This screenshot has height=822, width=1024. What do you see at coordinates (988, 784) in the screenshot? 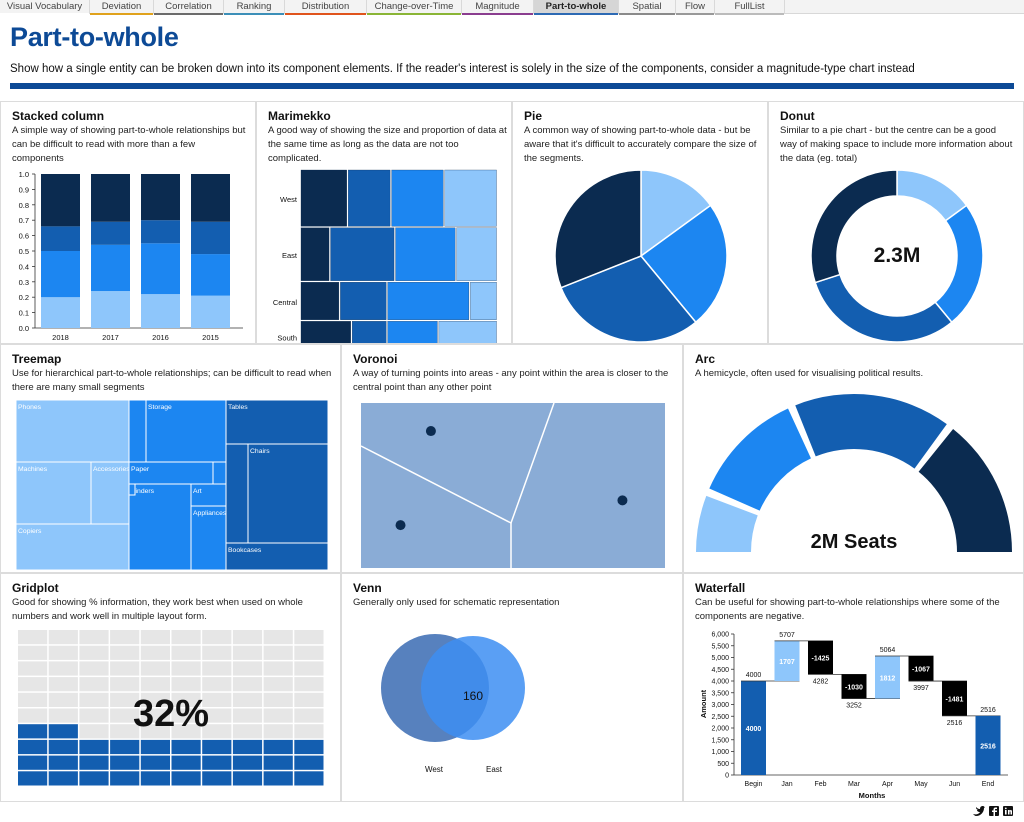
I see `x-tick-label: End` at bounding box center [988, 784].